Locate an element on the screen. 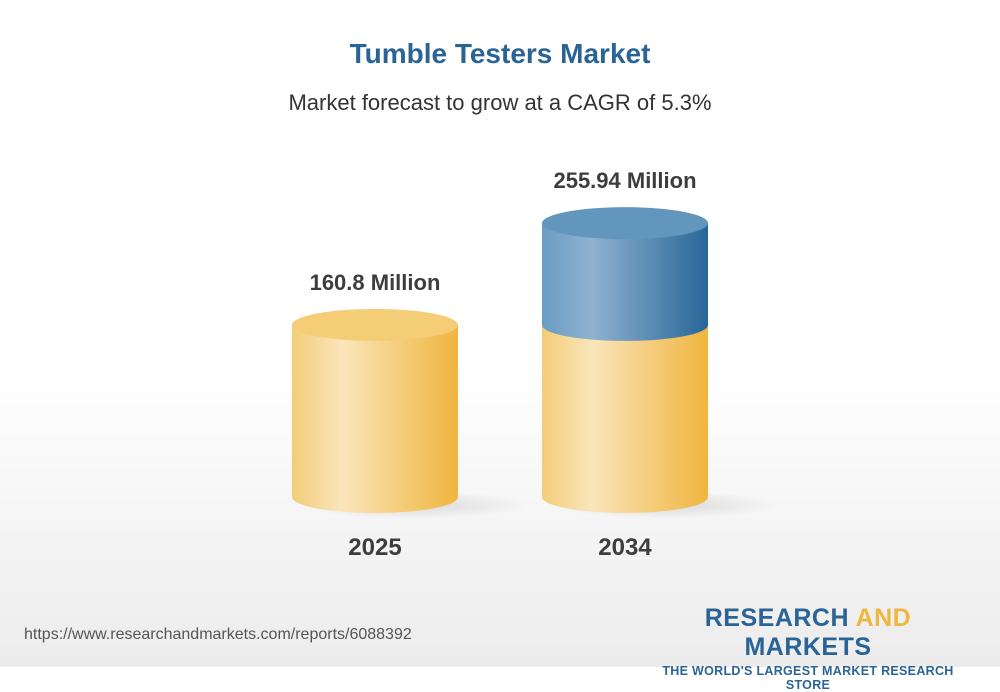  data-label: 160.8 Million is located at coordinates (375, 282).